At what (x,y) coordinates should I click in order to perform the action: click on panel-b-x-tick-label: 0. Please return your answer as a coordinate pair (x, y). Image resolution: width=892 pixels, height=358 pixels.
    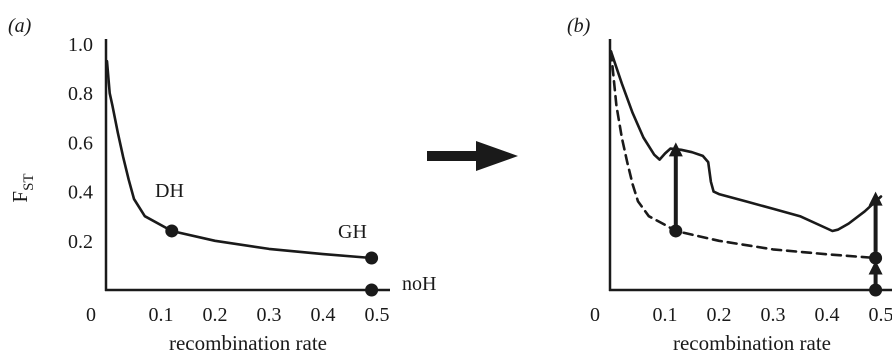
    Looking at the image, I should click on (595, 315).